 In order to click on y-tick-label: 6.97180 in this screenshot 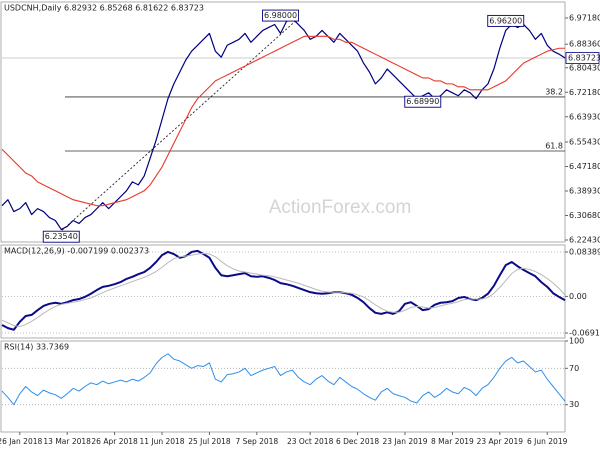, I will do `click(584, 18)`.